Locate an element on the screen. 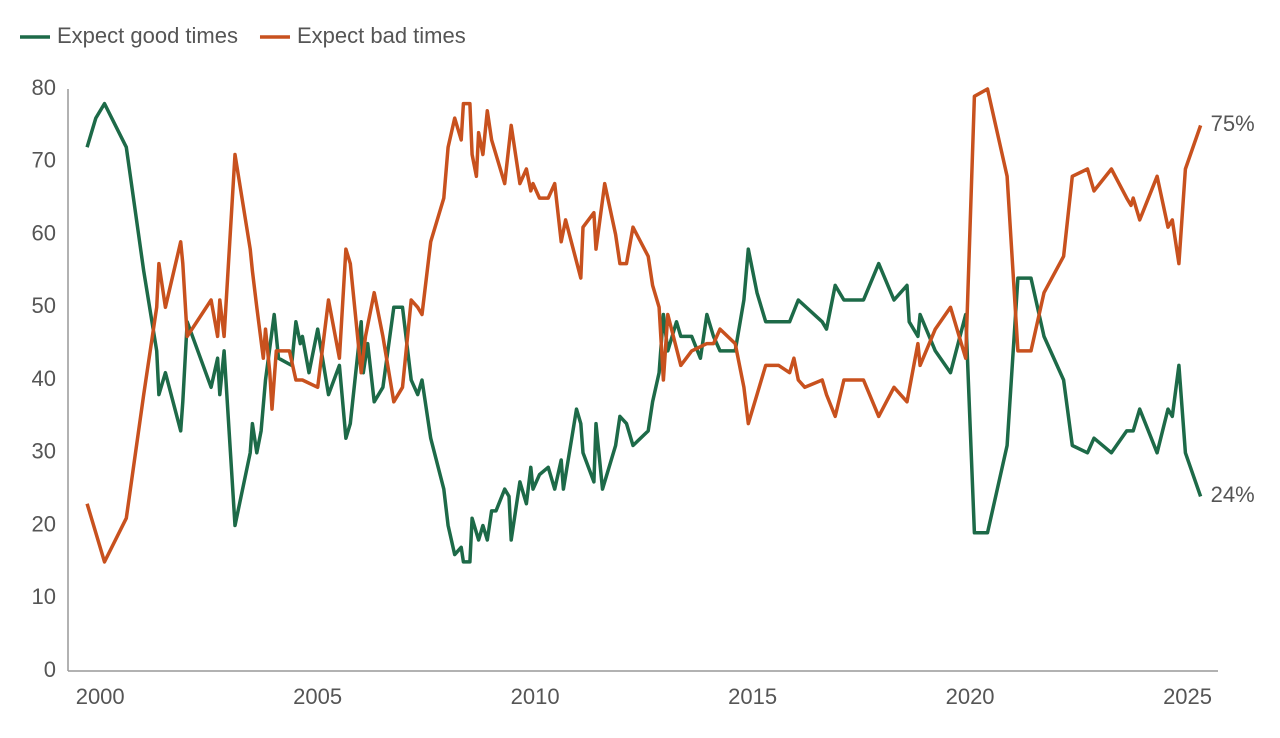 The height and width of the screenshot is (738, 1280). y-tick-label: 50 is located at coordinates (44, 305).